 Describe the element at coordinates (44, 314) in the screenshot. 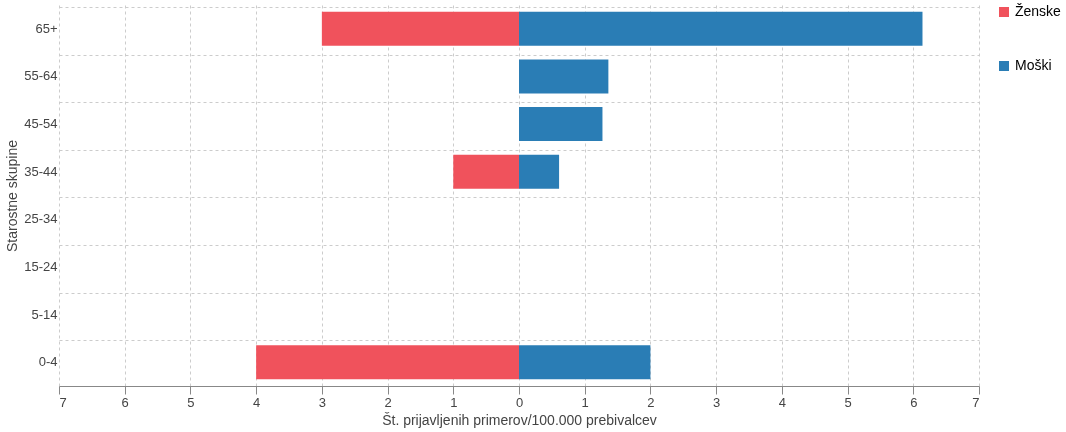

I see `y-tick-label: 5-14` at that location.